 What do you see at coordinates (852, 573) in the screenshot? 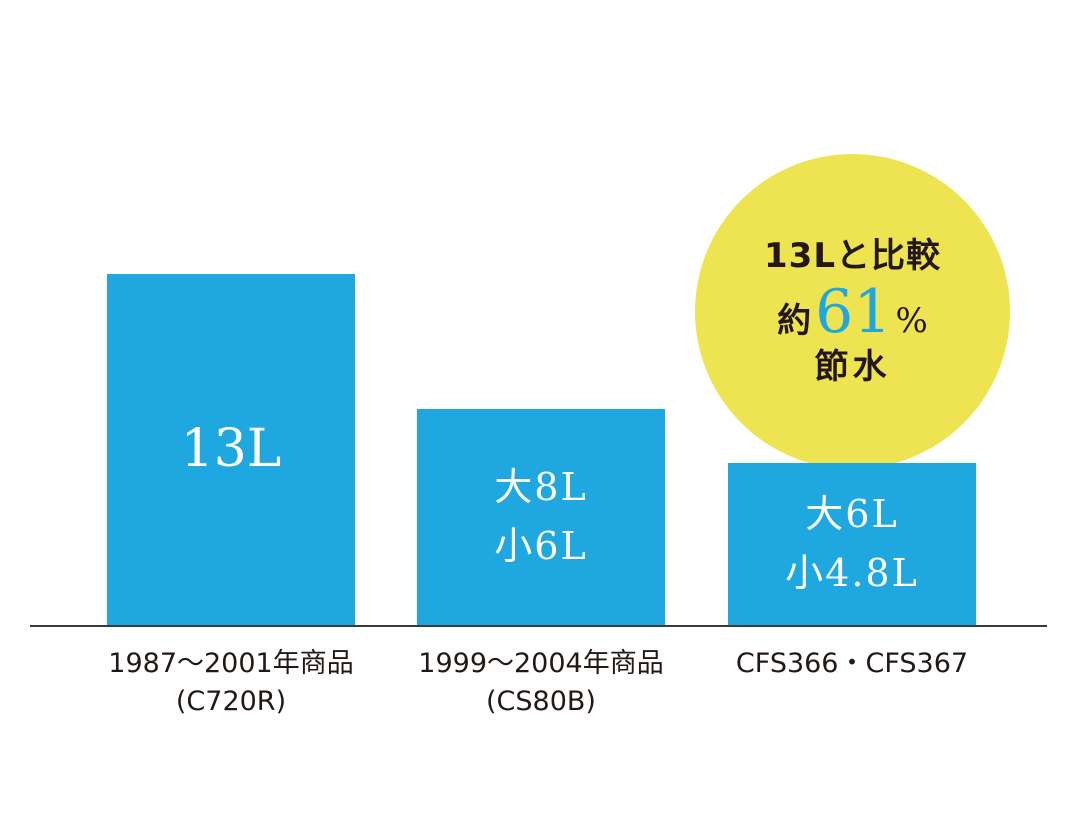
I see `bar-3-label-2: 小4.8L` at bounding box center [852, 573].